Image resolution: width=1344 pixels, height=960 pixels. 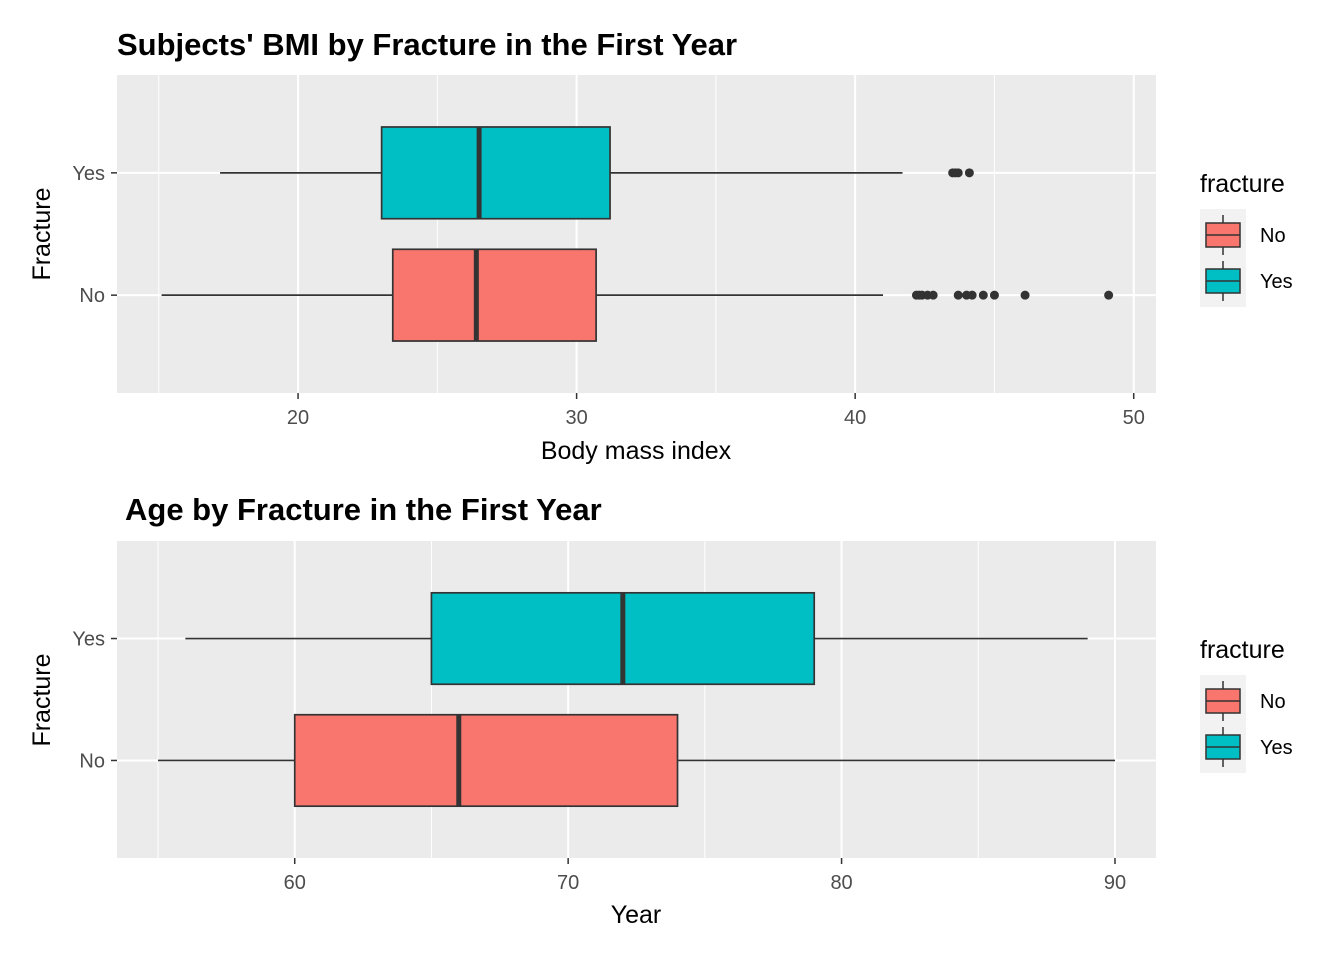 What do you see at coordinates (88, 174) in the screenshot?
I see `bmi-y-tick-label-yes: Yes` at bounding box center [88, 174].